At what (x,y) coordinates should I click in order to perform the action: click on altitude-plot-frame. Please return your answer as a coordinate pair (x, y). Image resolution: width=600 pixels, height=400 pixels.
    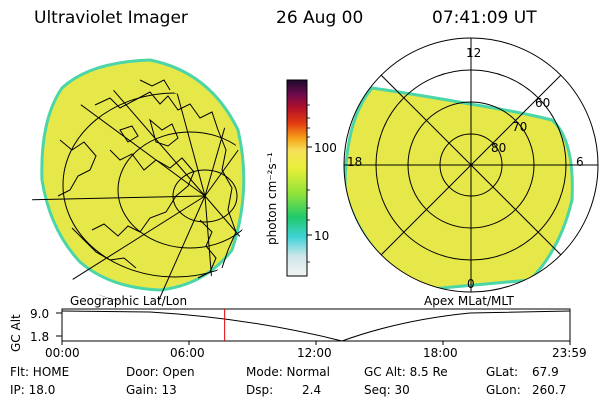
    Looking at the image, I should click on (316, 325).